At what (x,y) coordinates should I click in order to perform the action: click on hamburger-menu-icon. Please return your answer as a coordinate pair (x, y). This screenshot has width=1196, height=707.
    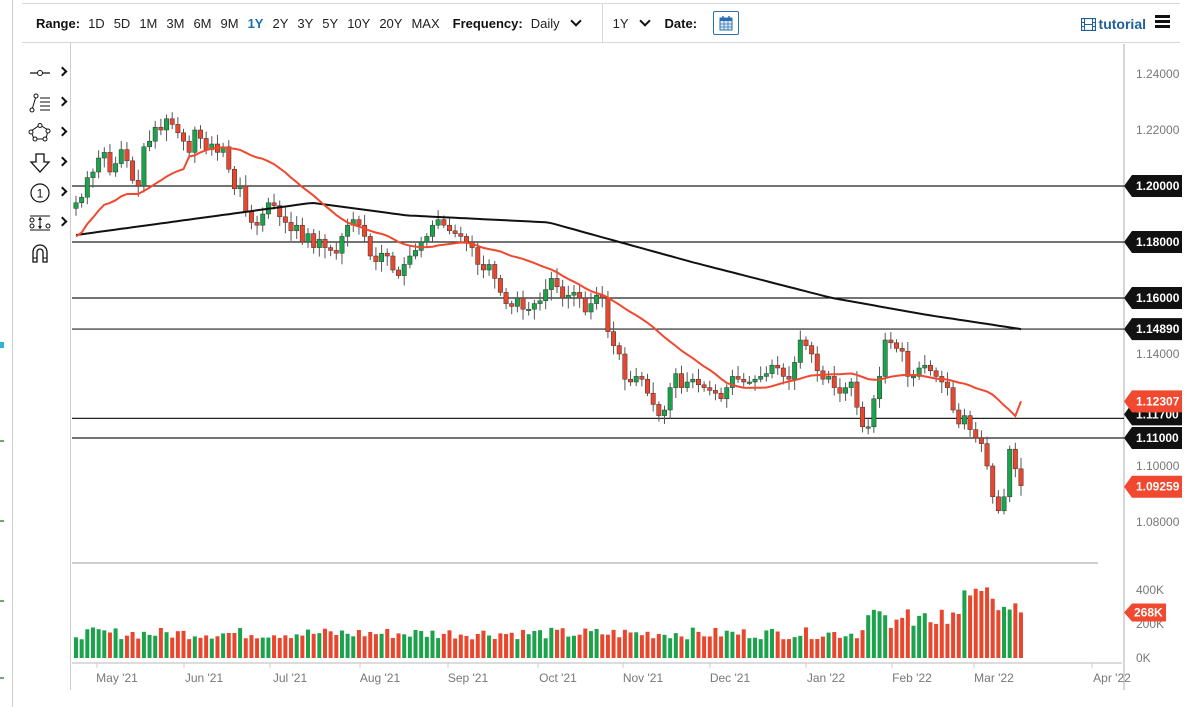
    Looking at the image, I should click on (1162, 22).